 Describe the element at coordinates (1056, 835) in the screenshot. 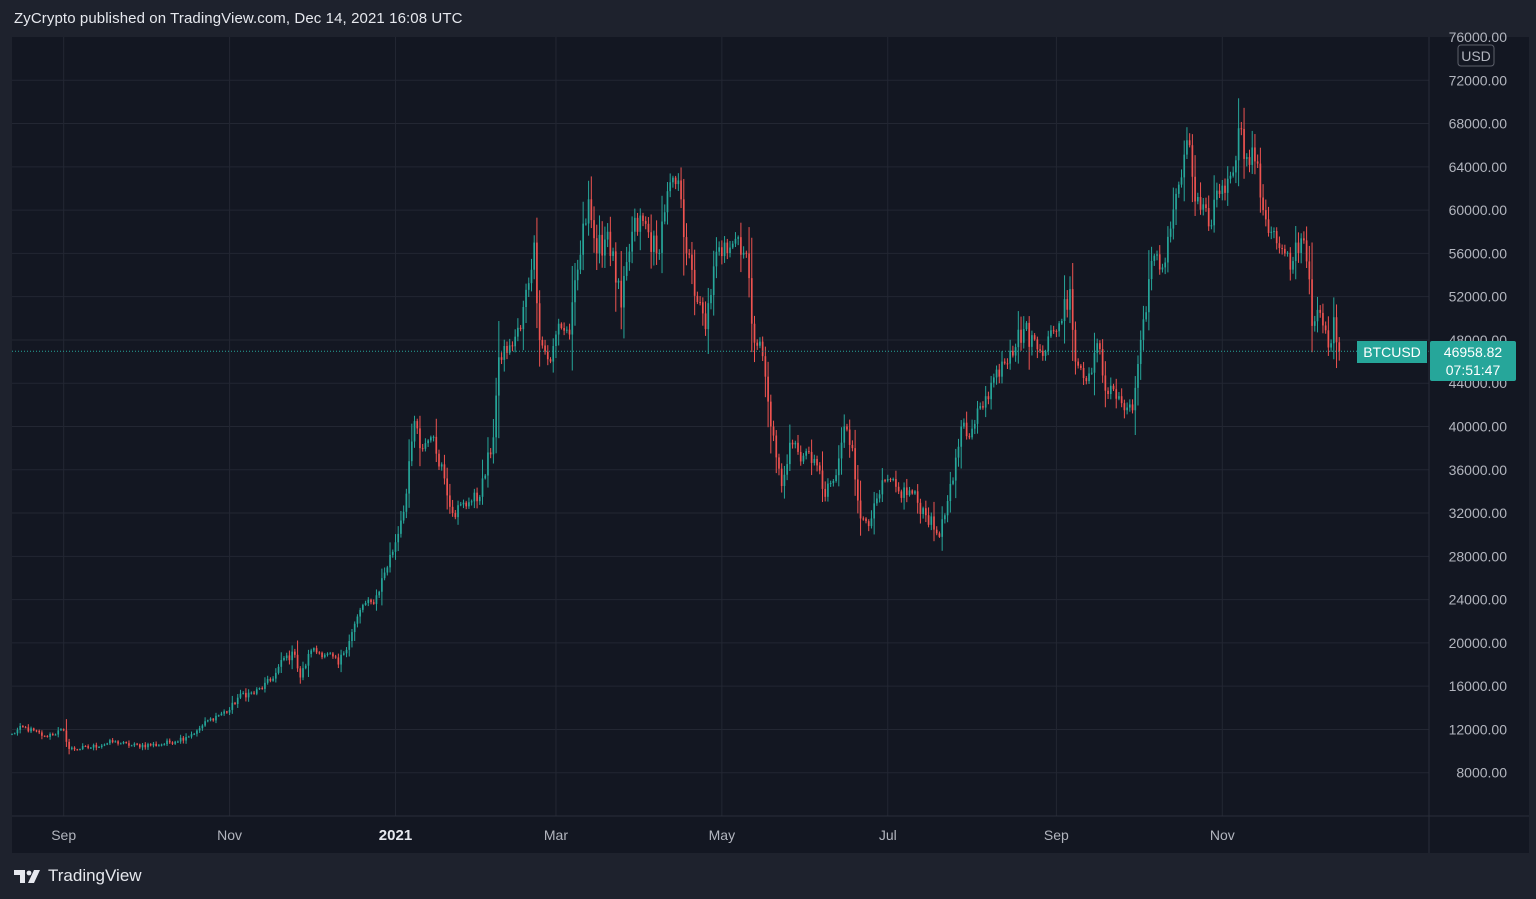

I see `time-tick-label: Sep` at that location.